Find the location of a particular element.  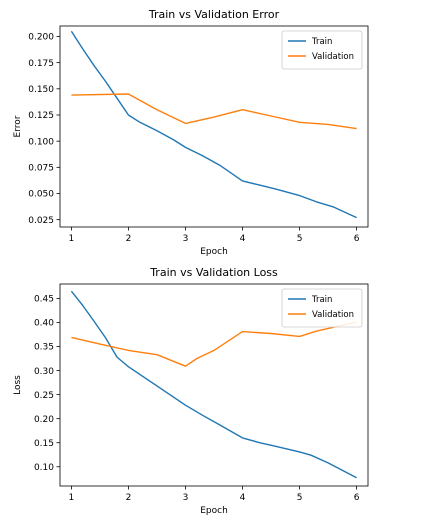

chart-title: Train vs Validation Error is located at coordinates (214, 14).